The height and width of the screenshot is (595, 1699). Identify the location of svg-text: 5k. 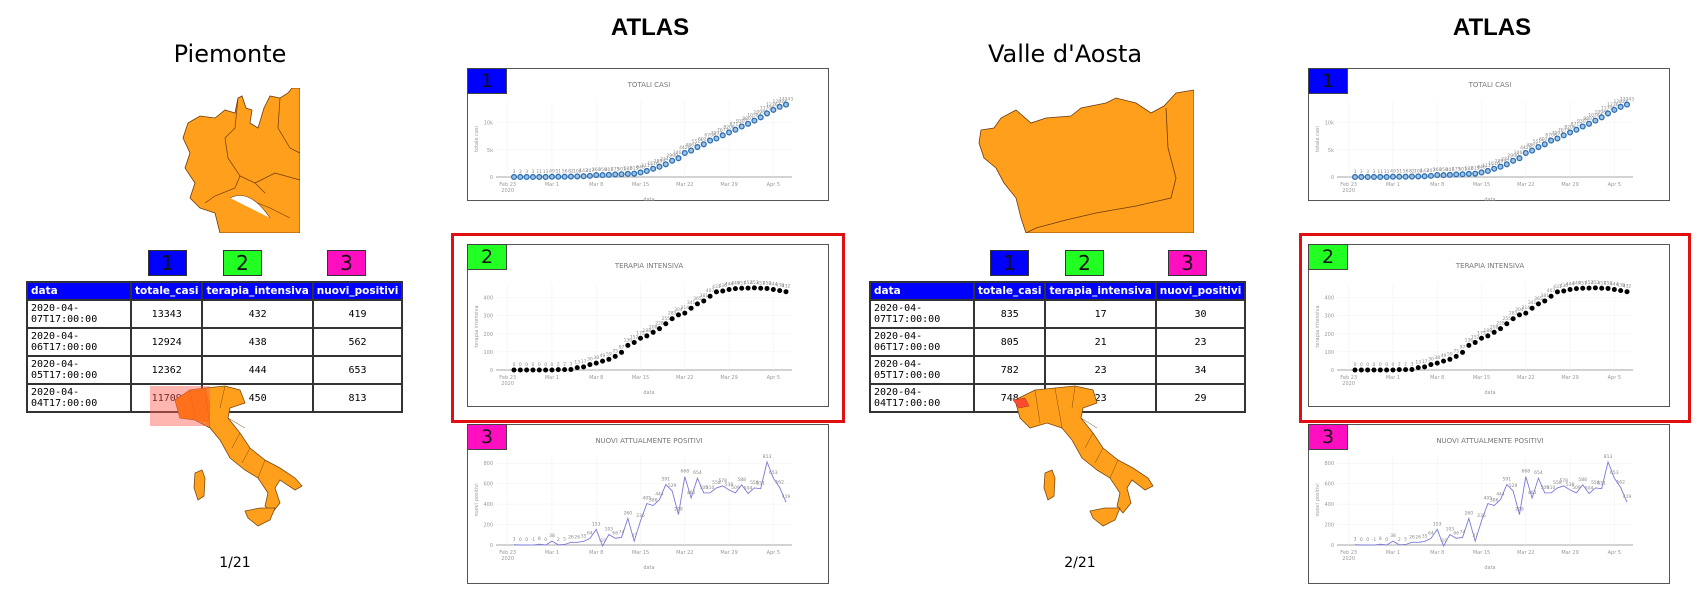
(1331, 151).